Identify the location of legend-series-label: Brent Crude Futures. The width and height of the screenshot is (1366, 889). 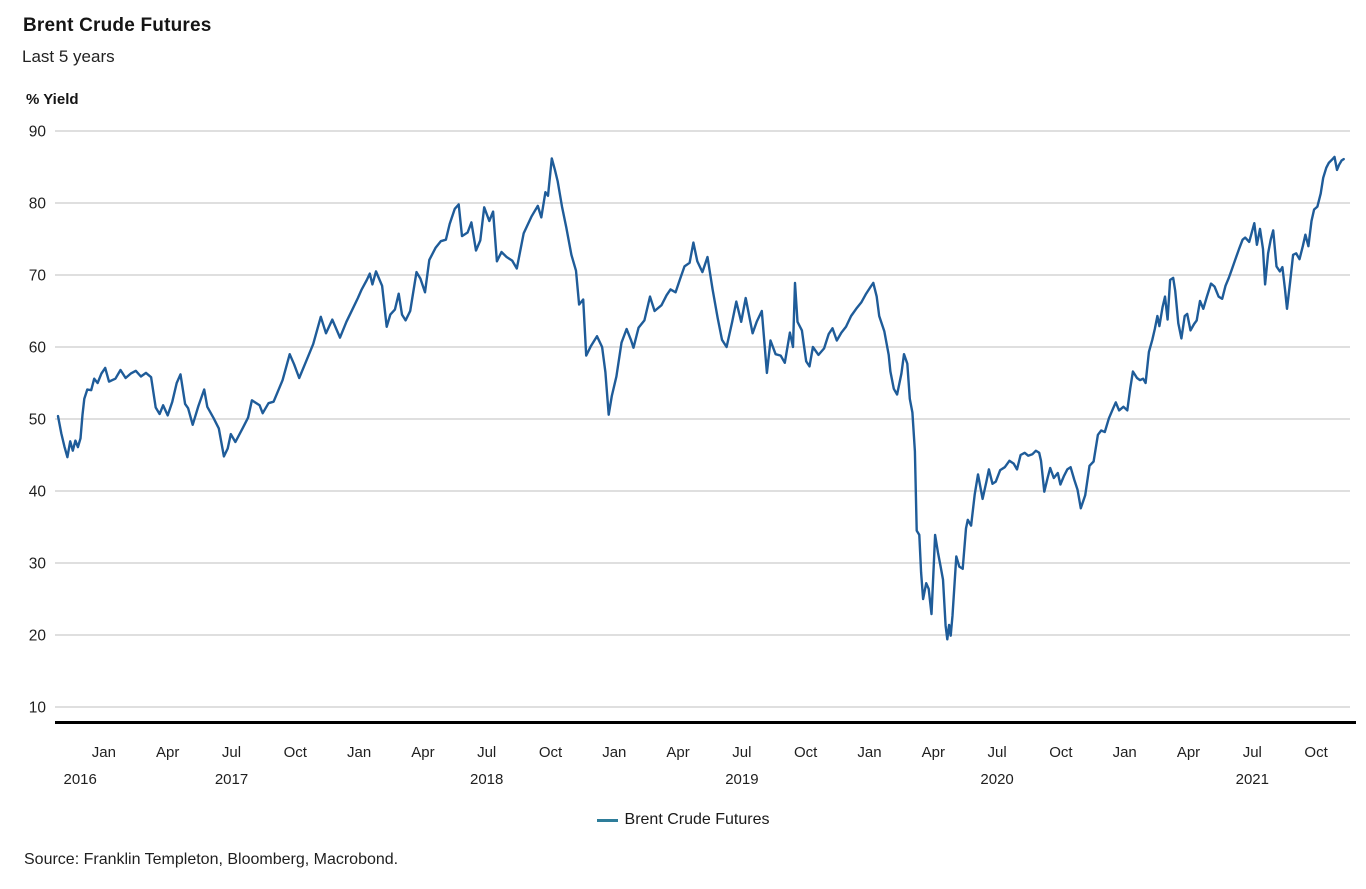
(697, 819).